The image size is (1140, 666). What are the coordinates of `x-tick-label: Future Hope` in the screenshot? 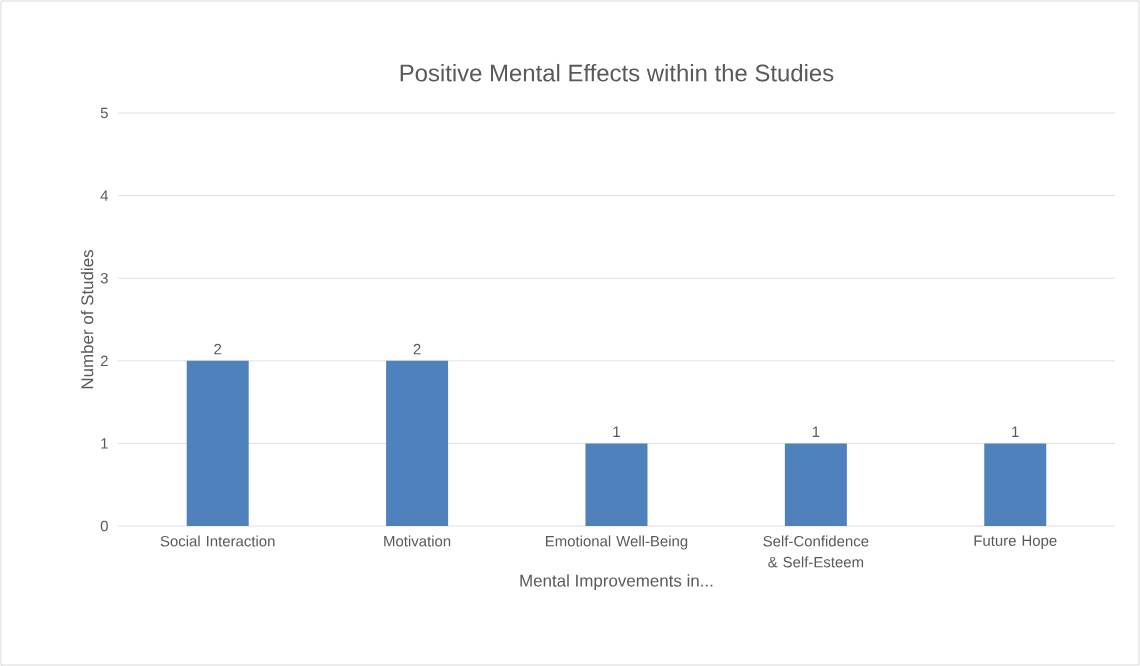 It's located at (1015, 542).